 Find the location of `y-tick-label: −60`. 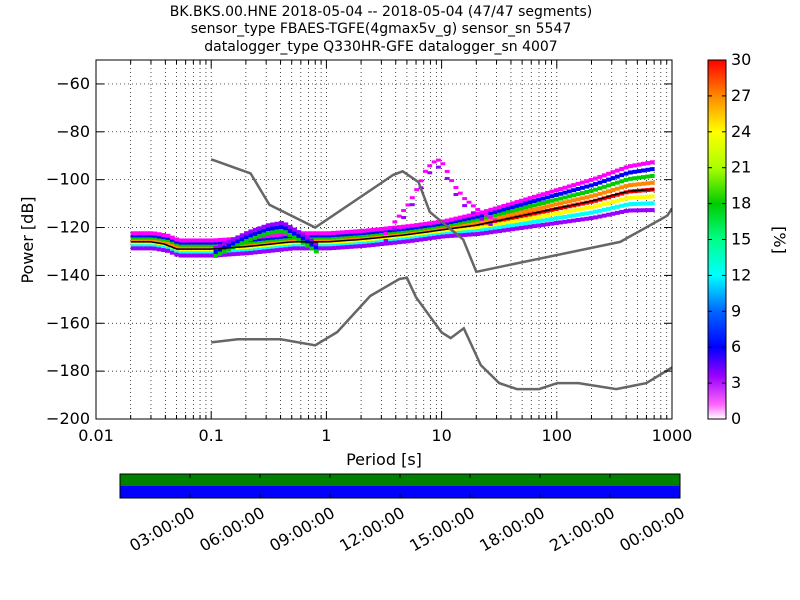

y-tick-label: −60 is located at coordinates (73, 83).